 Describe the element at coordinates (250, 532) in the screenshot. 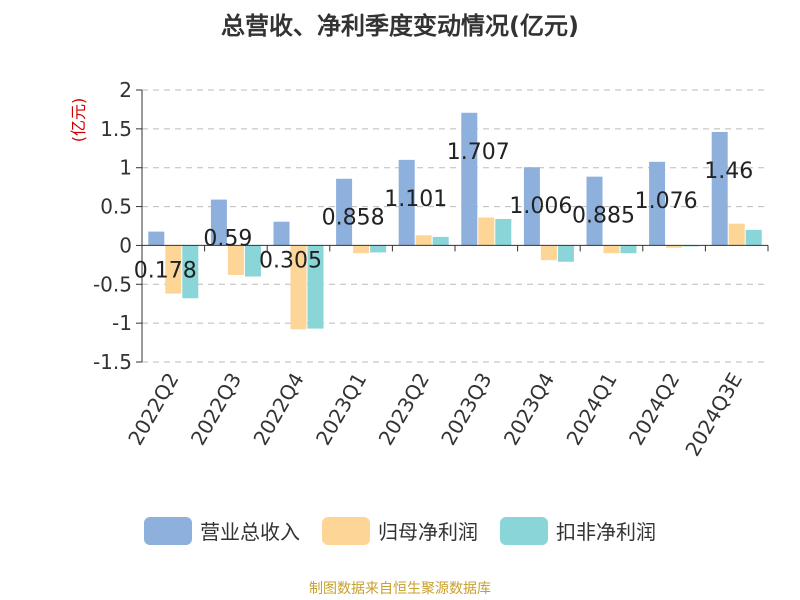

I see `legend-label-revenue: 营业总收入` at that location.